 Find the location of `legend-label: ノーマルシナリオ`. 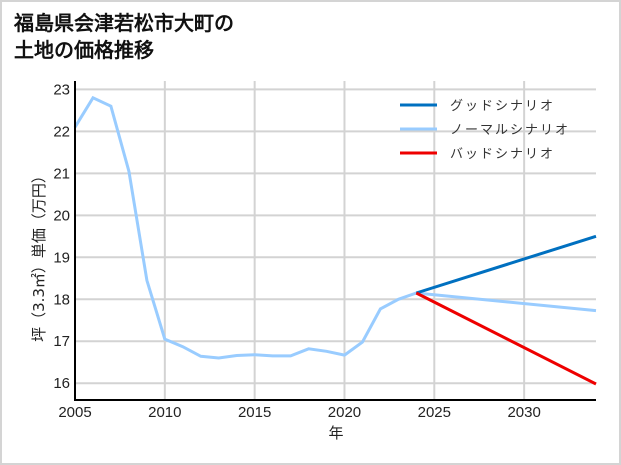

legend-label: ノーマルシナリオ is located at coordinates (510, 130).